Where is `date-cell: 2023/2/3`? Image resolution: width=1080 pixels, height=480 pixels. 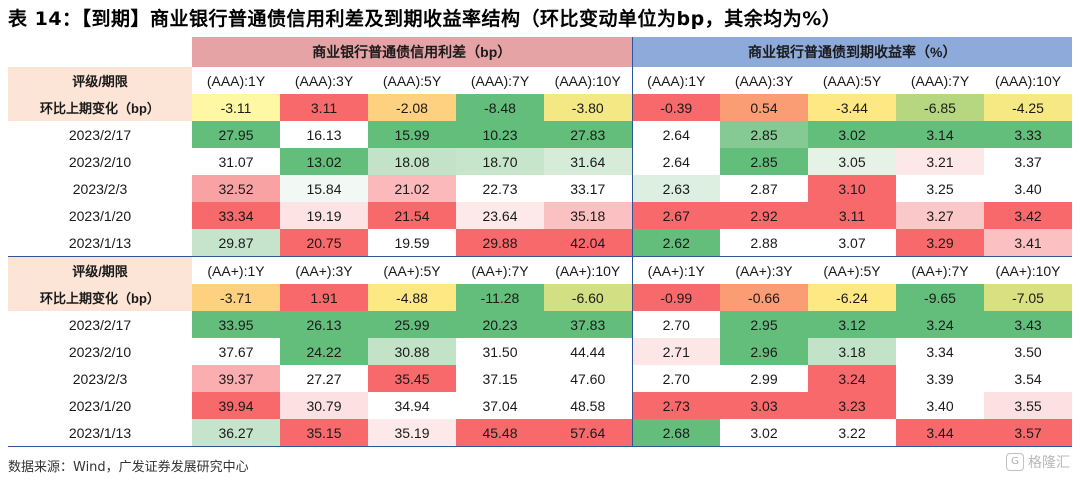
date-cell: 2023/2/3 is located at coordinates (100, 378).